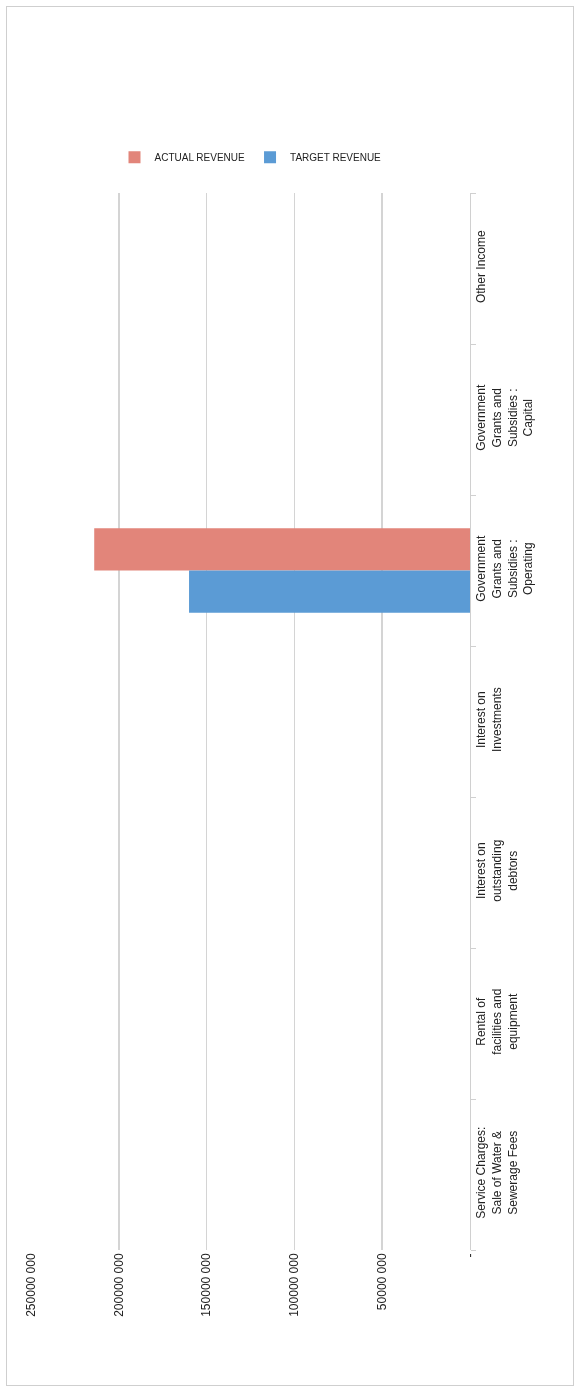  What do you see at coordinates (489, 720) in the screenshot?
I see `y-tick-label: Interest on Investments` at bounding box center [489, 720].